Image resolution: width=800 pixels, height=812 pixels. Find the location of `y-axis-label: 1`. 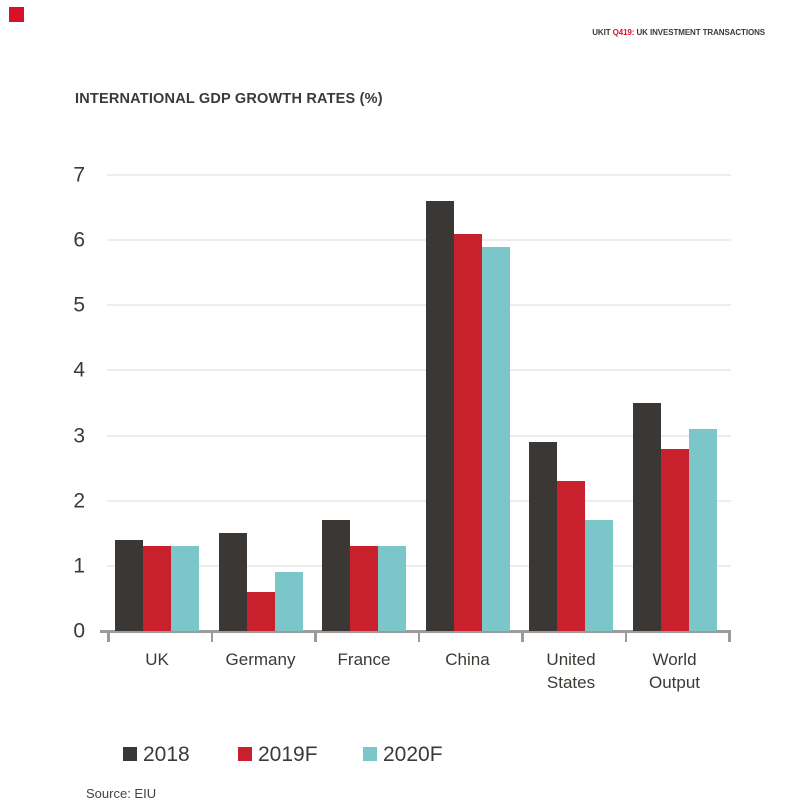

y-axis-label: 1 is located at coordinates (79, 566).